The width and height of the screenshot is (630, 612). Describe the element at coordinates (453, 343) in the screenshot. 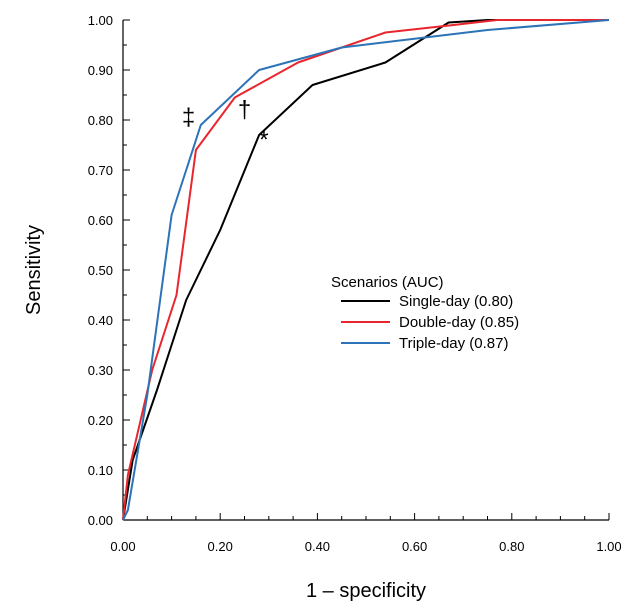

I see `legend-label: Triple-day (0.87)` at that location.